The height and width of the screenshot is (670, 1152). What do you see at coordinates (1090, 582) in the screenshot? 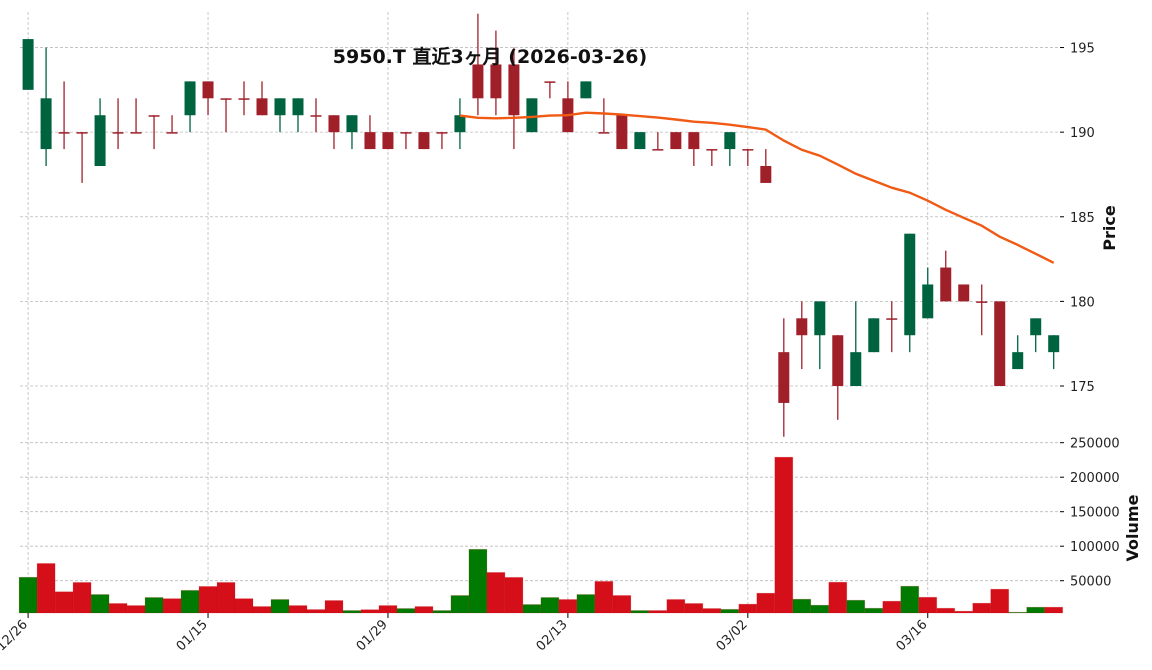
I see `volume-tick-label: 50000` at bounding box center [1090, 582].